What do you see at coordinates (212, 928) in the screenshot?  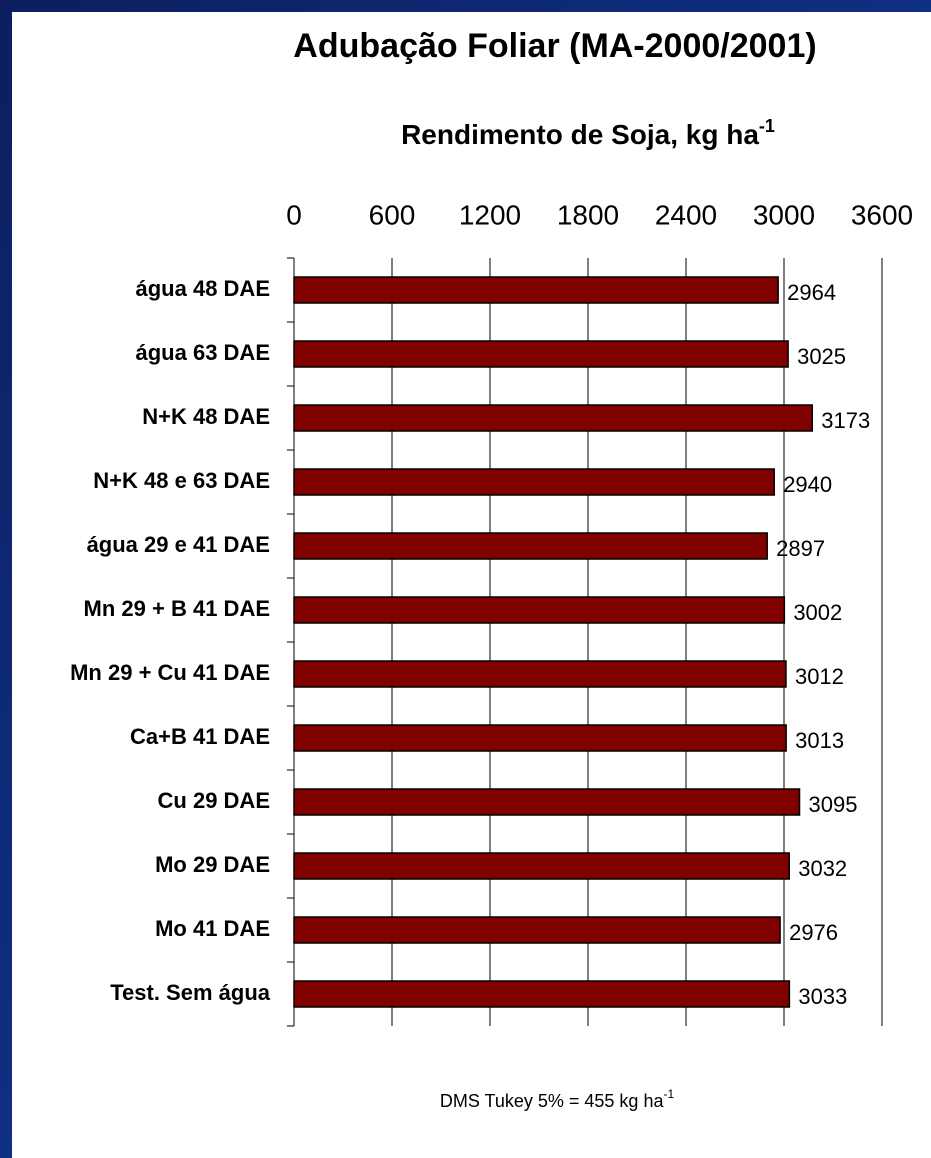 I see `y-tick-label: Mo 41 DAE` at bounding box center [212, 928].